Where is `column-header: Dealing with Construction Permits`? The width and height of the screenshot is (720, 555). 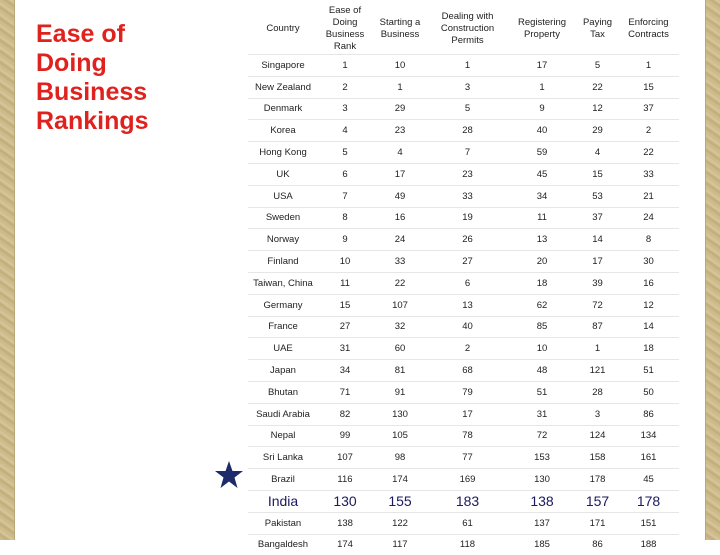 column-header: Dealing with Construction Permits is located at coordinates (467, 29).